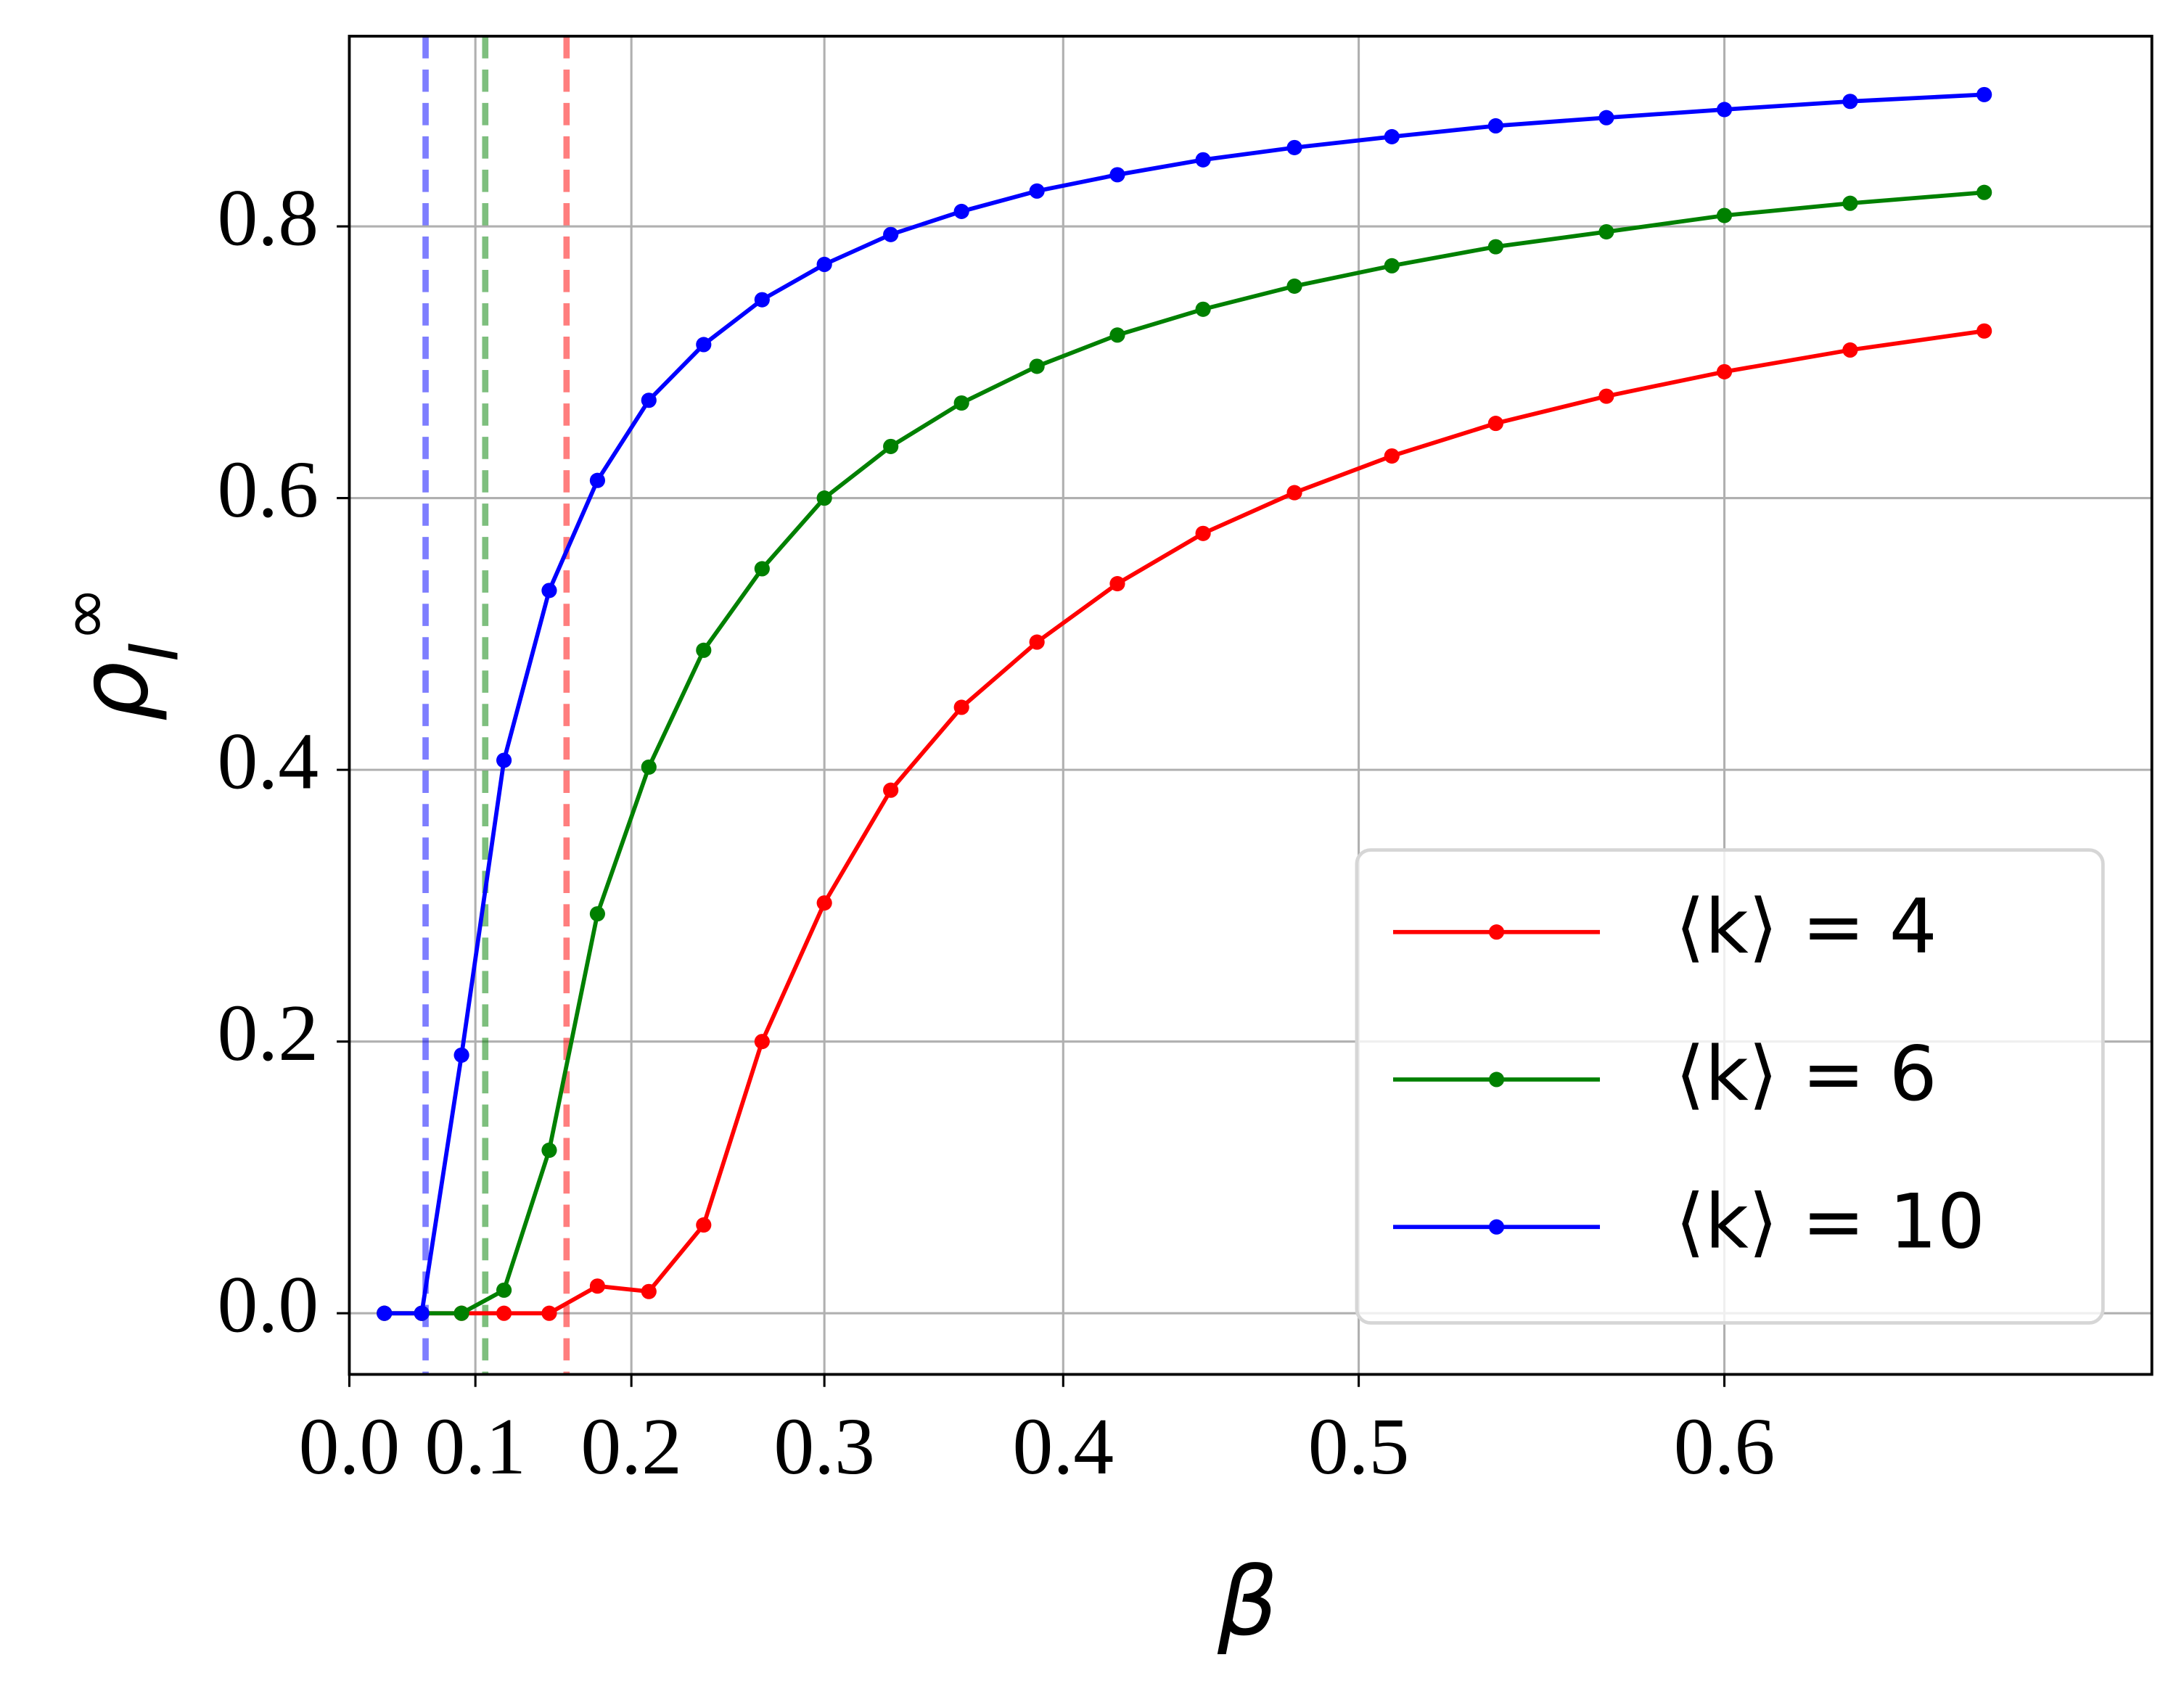 The height and width of the screenshot is (1686, 2184). What do you see at coordinates (154, 652) in the screenshot?
I see `y-label-sub: I` at bounding box center [154, 652].